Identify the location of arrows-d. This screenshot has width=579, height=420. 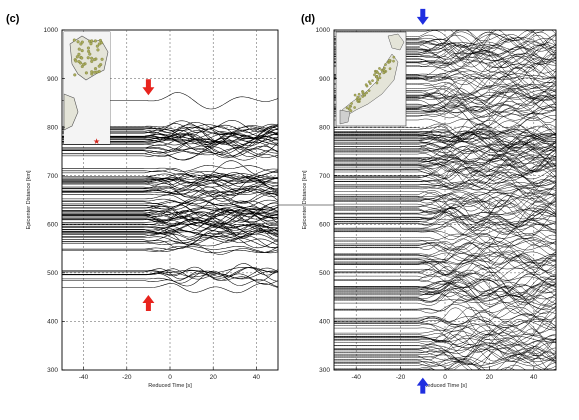
(422, 201).